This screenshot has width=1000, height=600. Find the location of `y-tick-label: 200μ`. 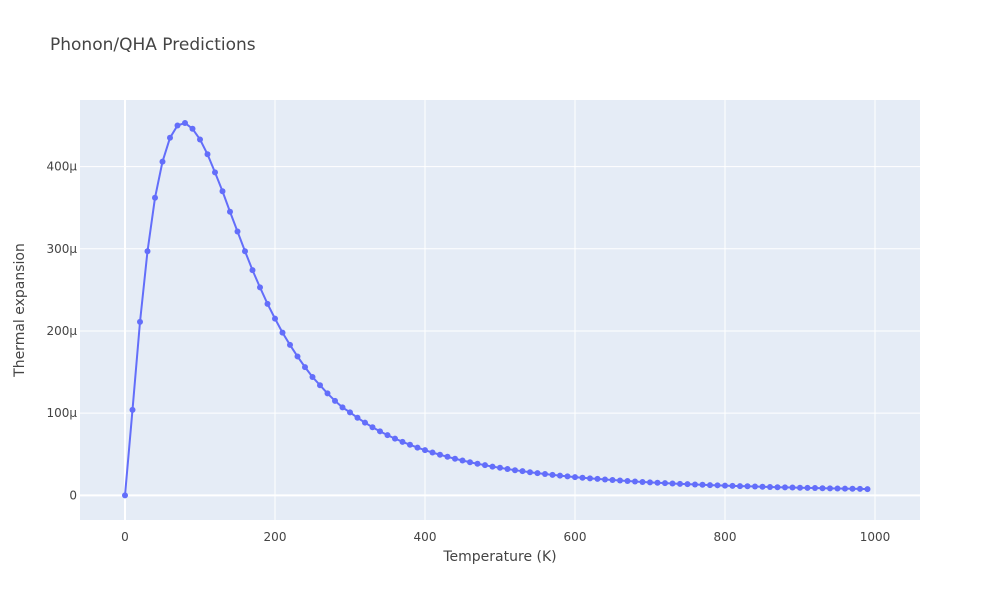

y-tick-label: 200μ is located at coordinates (61, 331).